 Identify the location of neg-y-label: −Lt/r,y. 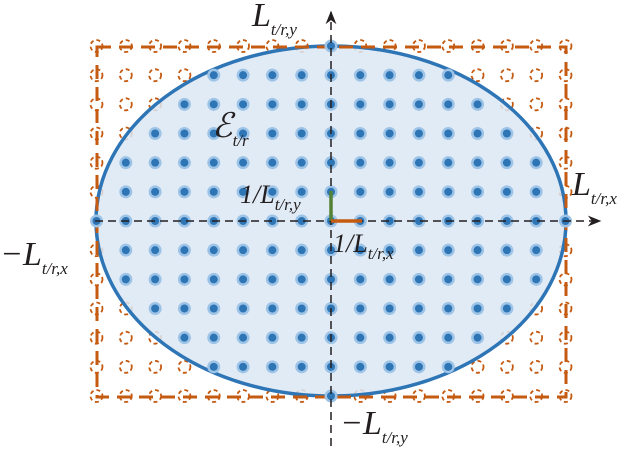
(374, 426).